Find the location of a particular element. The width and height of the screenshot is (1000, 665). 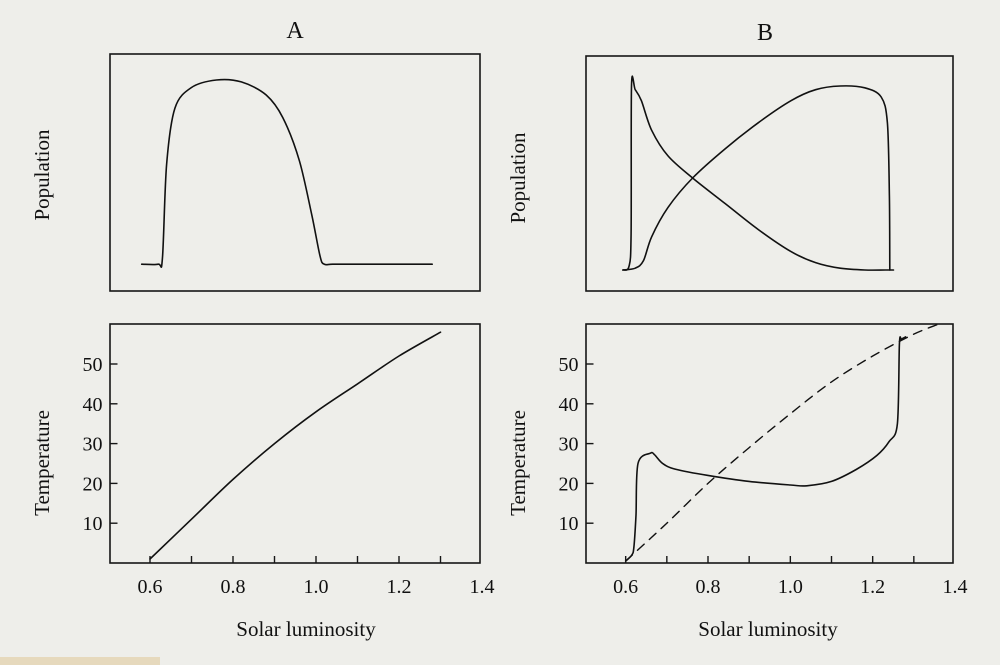

y-tick-label-B-temperature: 10 is located at coordinates (569, 524).